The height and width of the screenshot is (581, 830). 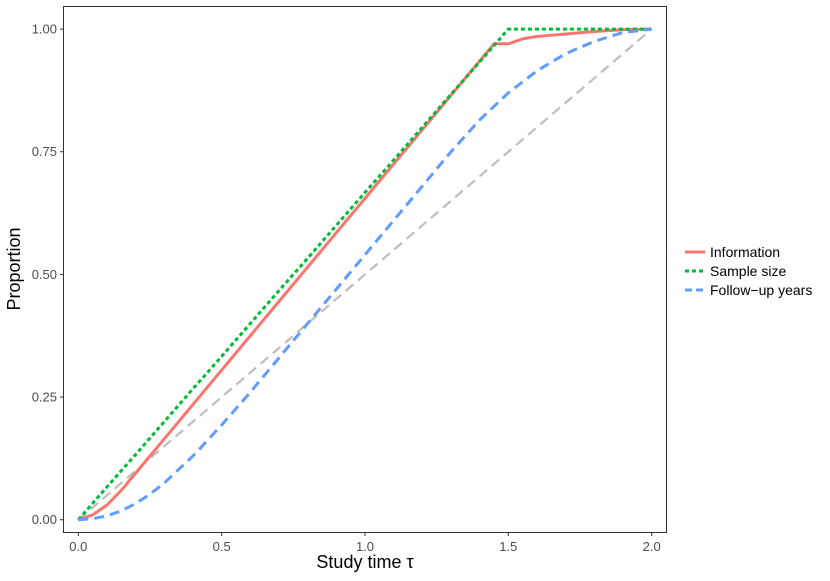 What do you see at coordinates (364, 562) in the screenshot?
I see `x-axis-title: Study time τ` at bounding box center [364, 562].